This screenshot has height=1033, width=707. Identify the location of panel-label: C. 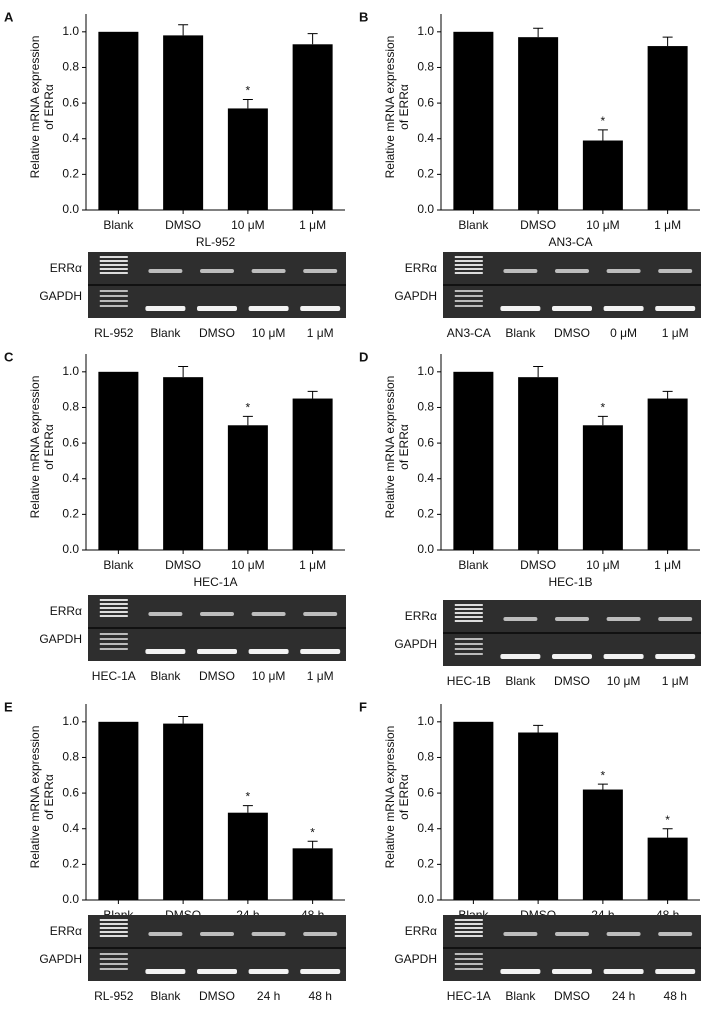
(9, 356).